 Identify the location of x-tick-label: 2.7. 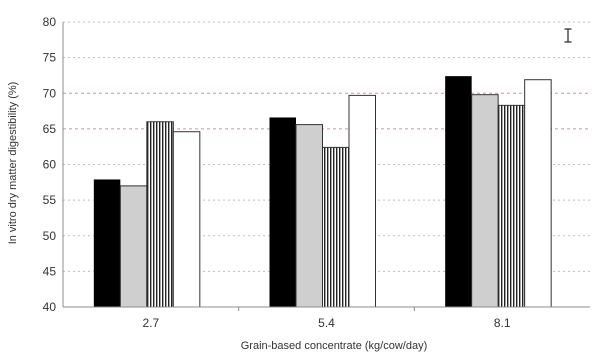
(150, 323).